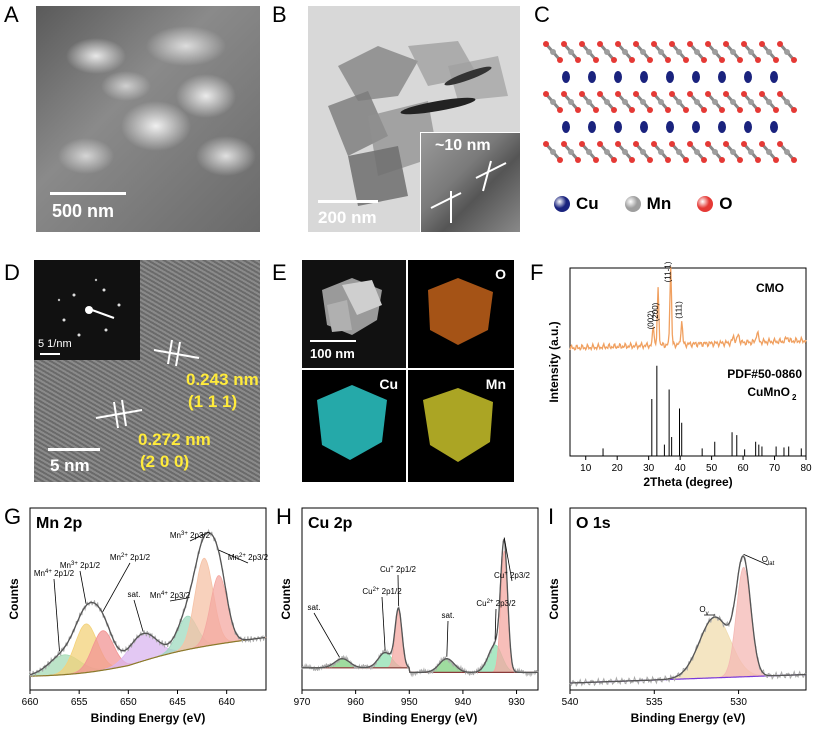  Describe the element at coordinates (688, 650) in the screenshot. I see `fit-component` at that location.